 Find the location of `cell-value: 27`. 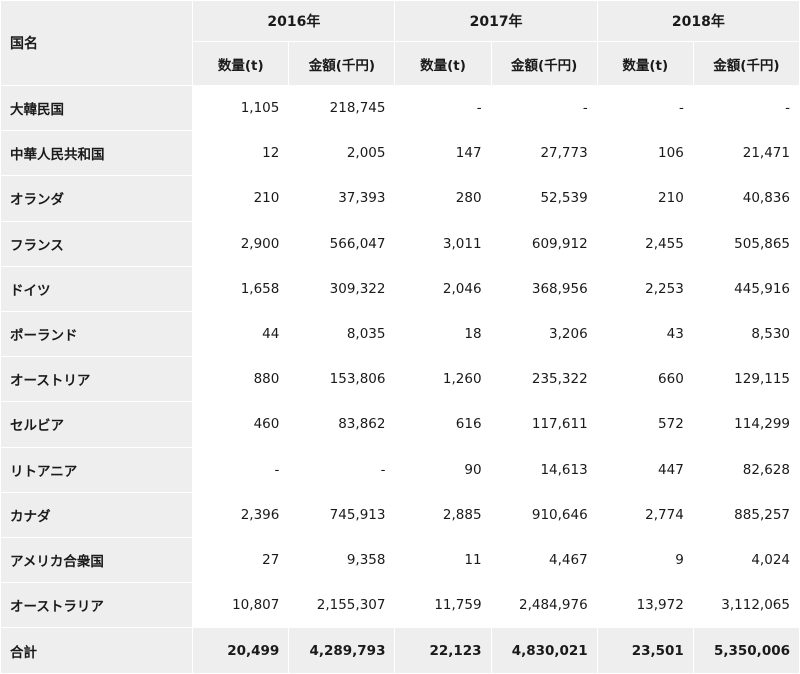

cell-value: 27 is located at coordinates (241, 560).